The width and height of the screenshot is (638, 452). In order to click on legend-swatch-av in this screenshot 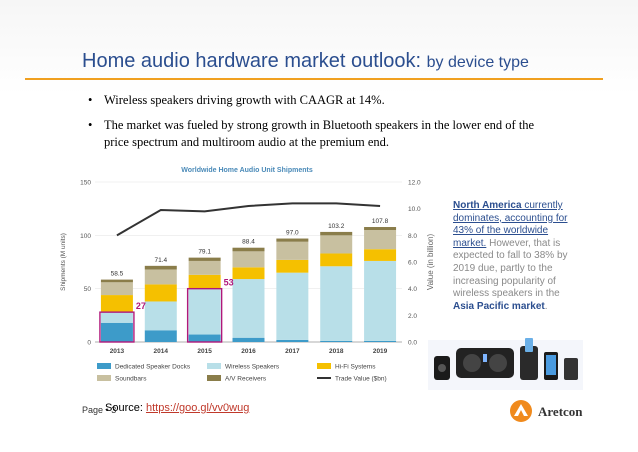, I will do `click(214, 378)`.